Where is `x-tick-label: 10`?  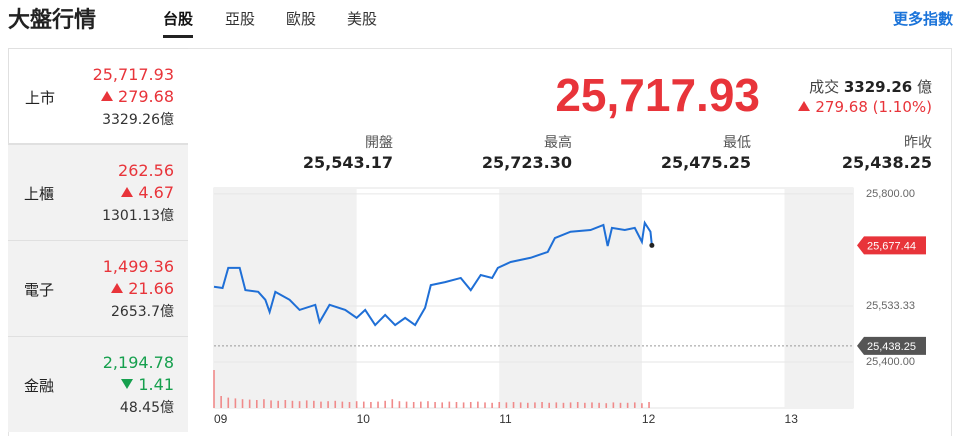 x-tick-label: 10 is located at coordinates (364, 419).